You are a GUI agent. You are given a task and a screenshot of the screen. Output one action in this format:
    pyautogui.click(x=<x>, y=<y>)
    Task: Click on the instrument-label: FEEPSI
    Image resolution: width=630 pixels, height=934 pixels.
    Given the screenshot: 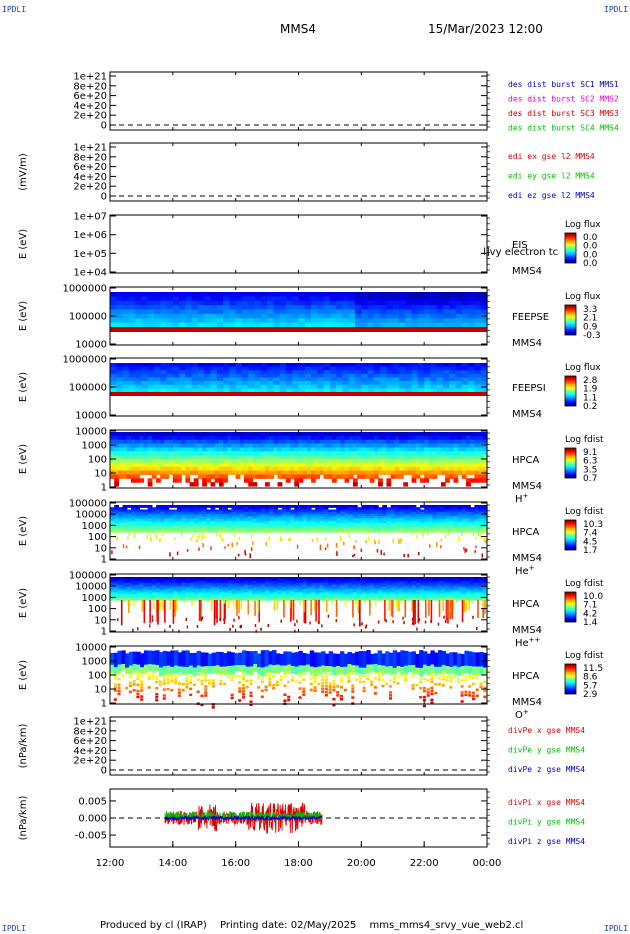 What is the action you would take?
    pyautogui.click(x=529, y=388)
    